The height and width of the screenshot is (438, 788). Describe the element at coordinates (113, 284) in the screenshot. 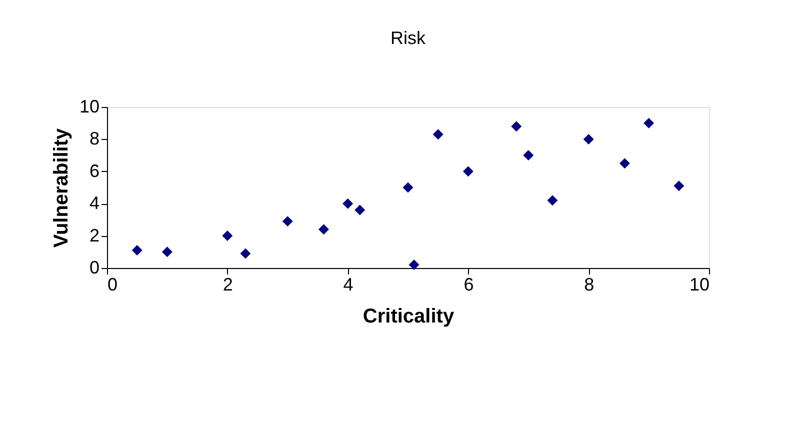

I see `x-tick-label: 0` at that location.